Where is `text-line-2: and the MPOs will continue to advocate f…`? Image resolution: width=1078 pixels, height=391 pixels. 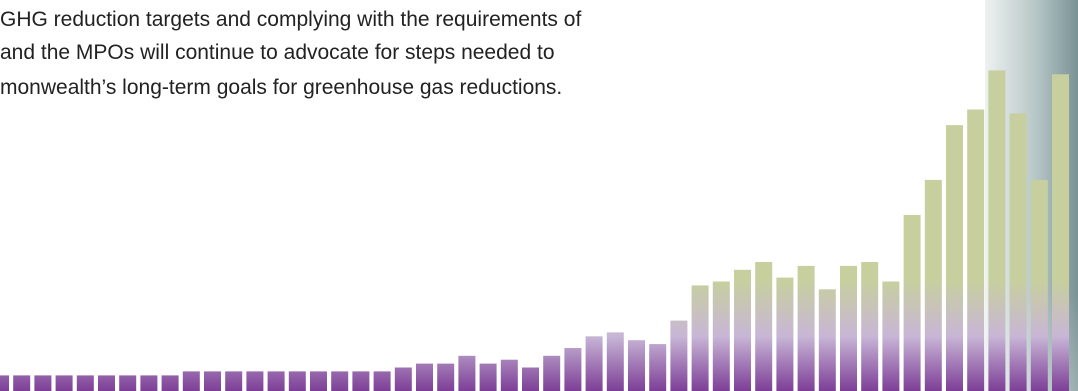
text-line-2: and the MPOs will continue to advocate f… is located at coordinates (277, 52).